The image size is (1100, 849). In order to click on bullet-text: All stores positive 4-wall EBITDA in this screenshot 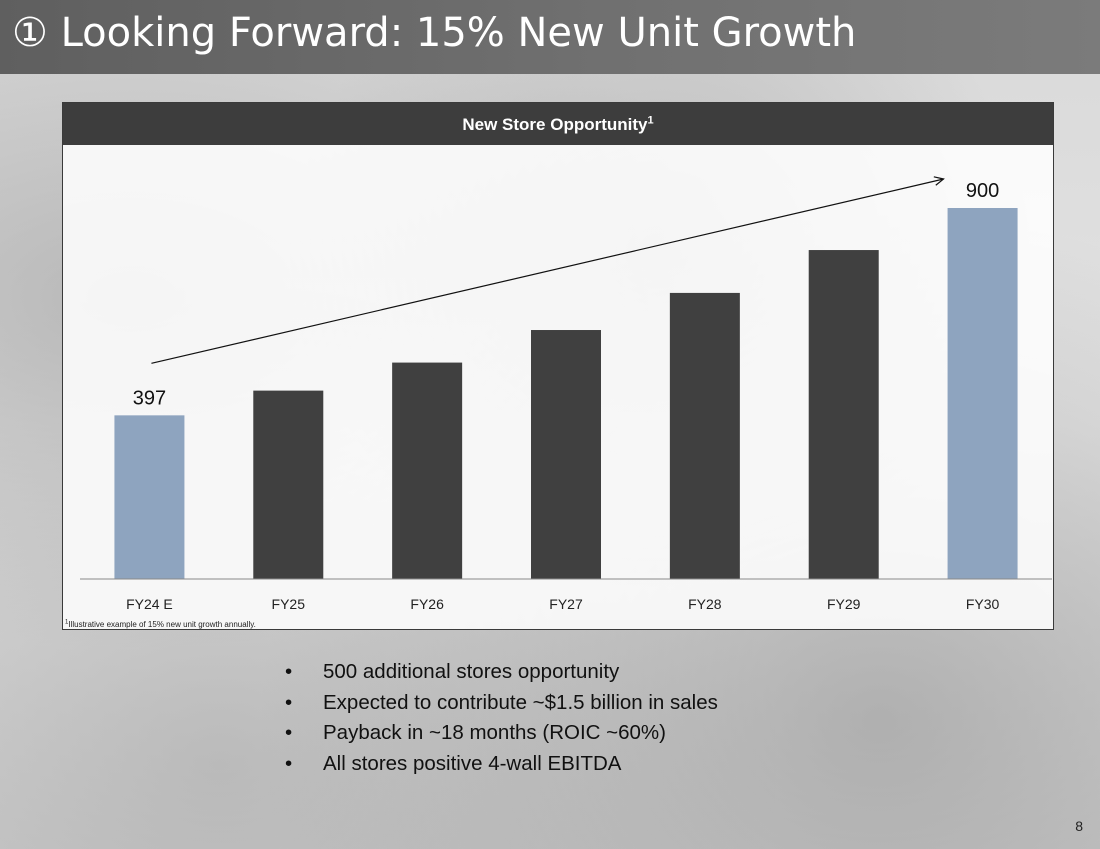, I will do `click(472, 763)`.